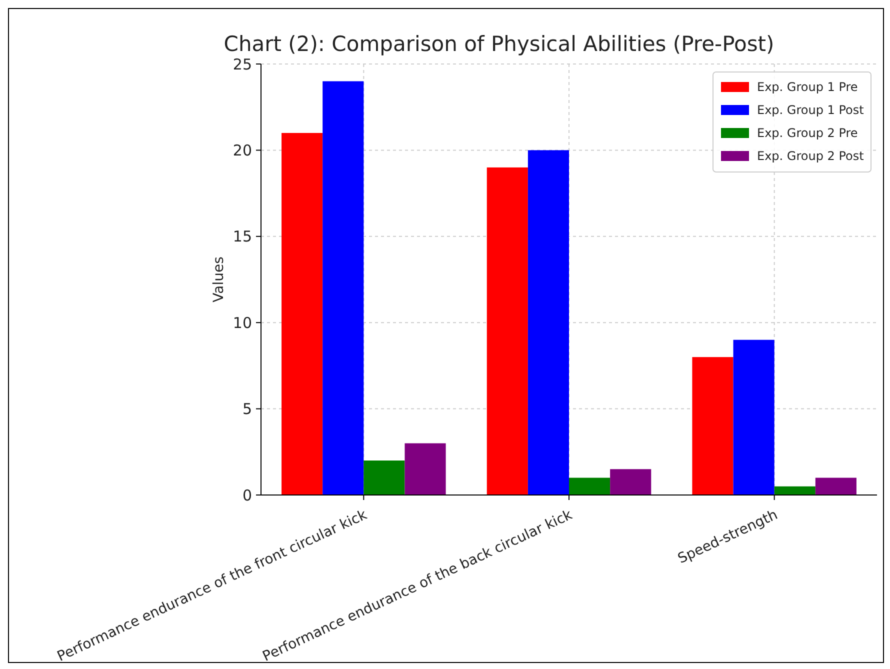 The width and height of the screenshot is (890, 669). What do you see at coordinates (810, 110) in the screenshot?
I see `legend-label: Exp. Group 1 Post` at bounding box center [810, 110].